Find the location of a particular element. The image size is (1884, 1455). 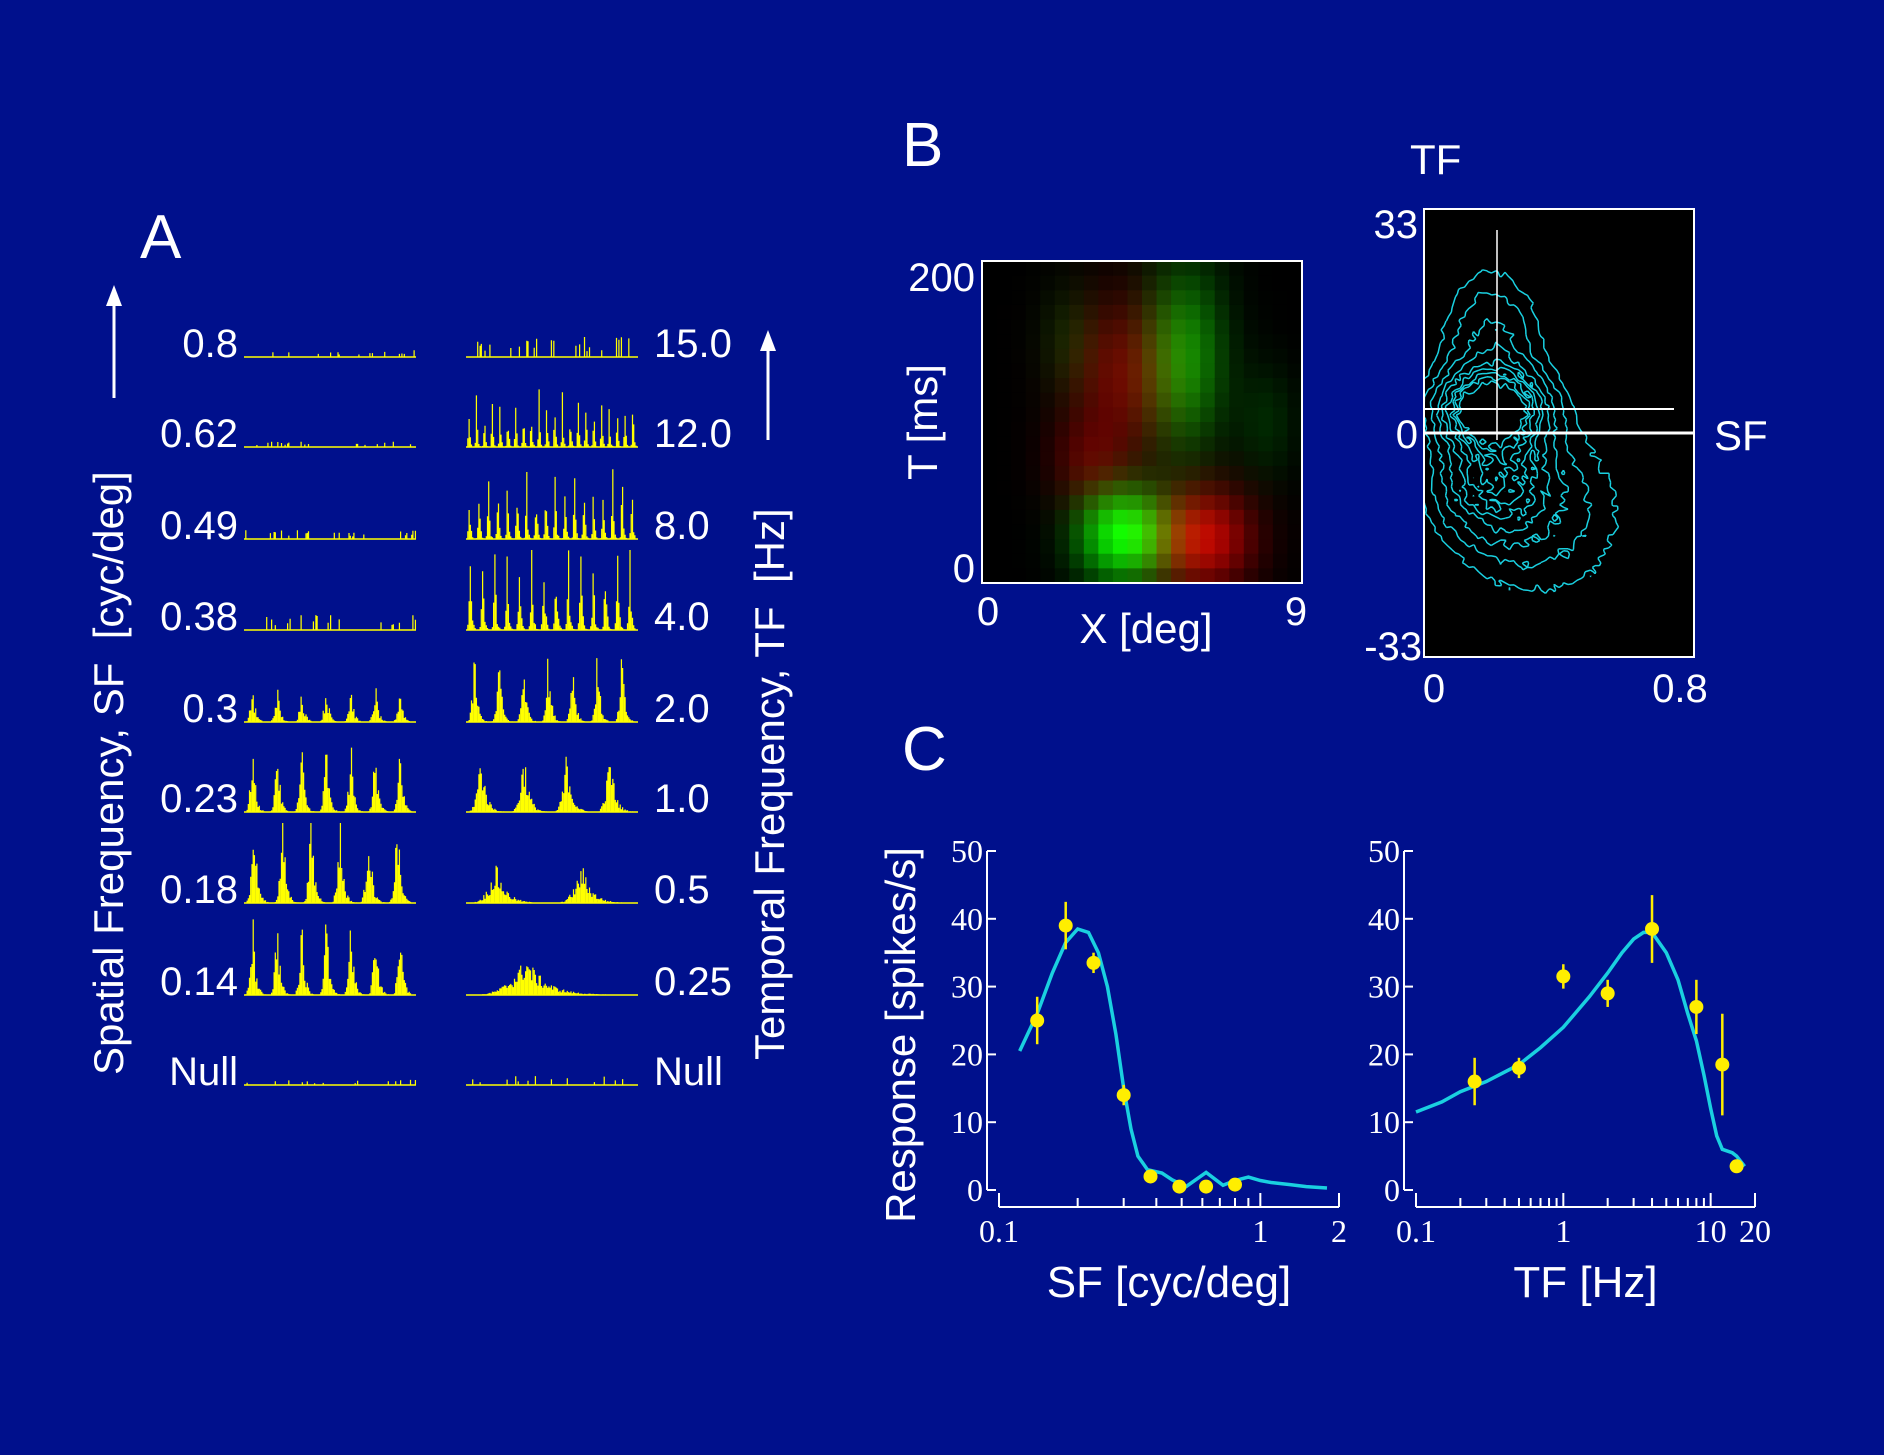

y-tick-label: 50 is located at coordinates (967, 851).